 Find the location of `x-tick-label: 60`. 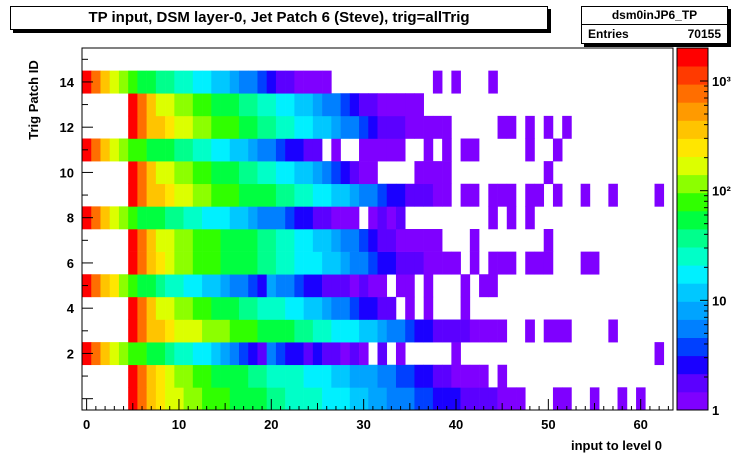

x-tick-label: 60 is located at coordinates (640, 424).